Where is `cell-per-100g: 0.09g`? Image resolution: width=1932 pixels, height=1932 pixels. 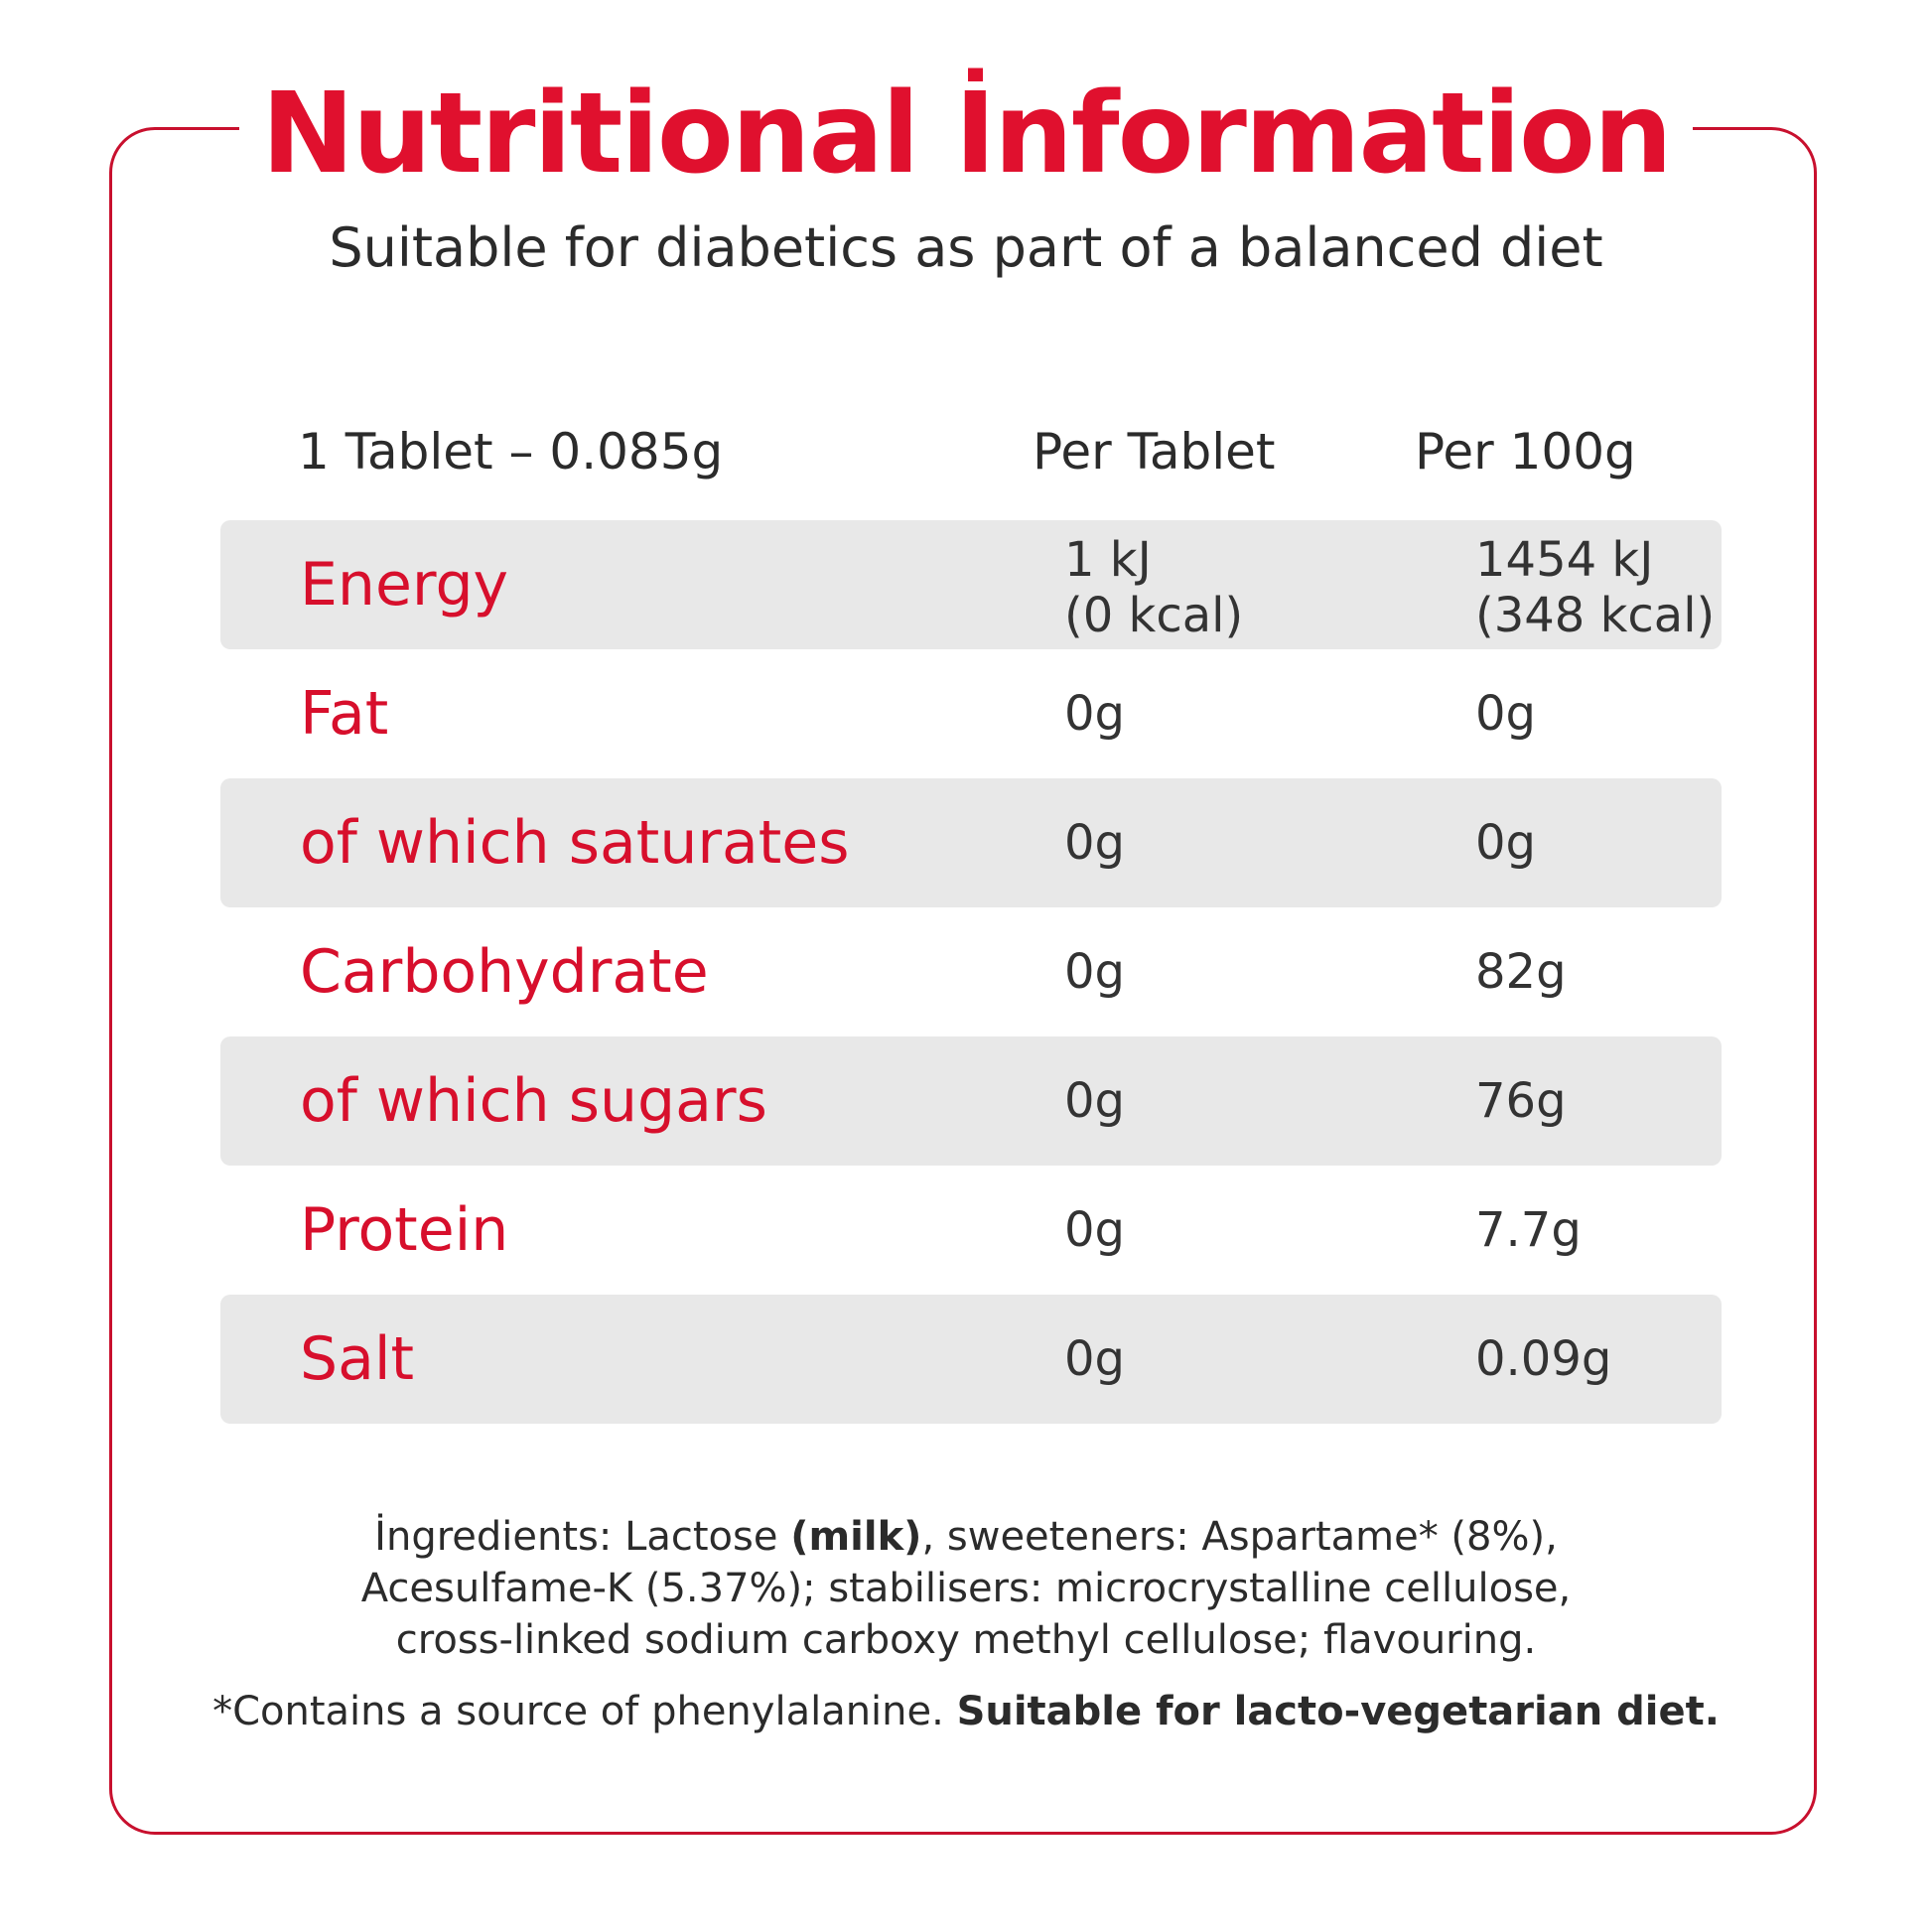 cell-per-100g: 0.09g is located at coordinates (1544, 1359).